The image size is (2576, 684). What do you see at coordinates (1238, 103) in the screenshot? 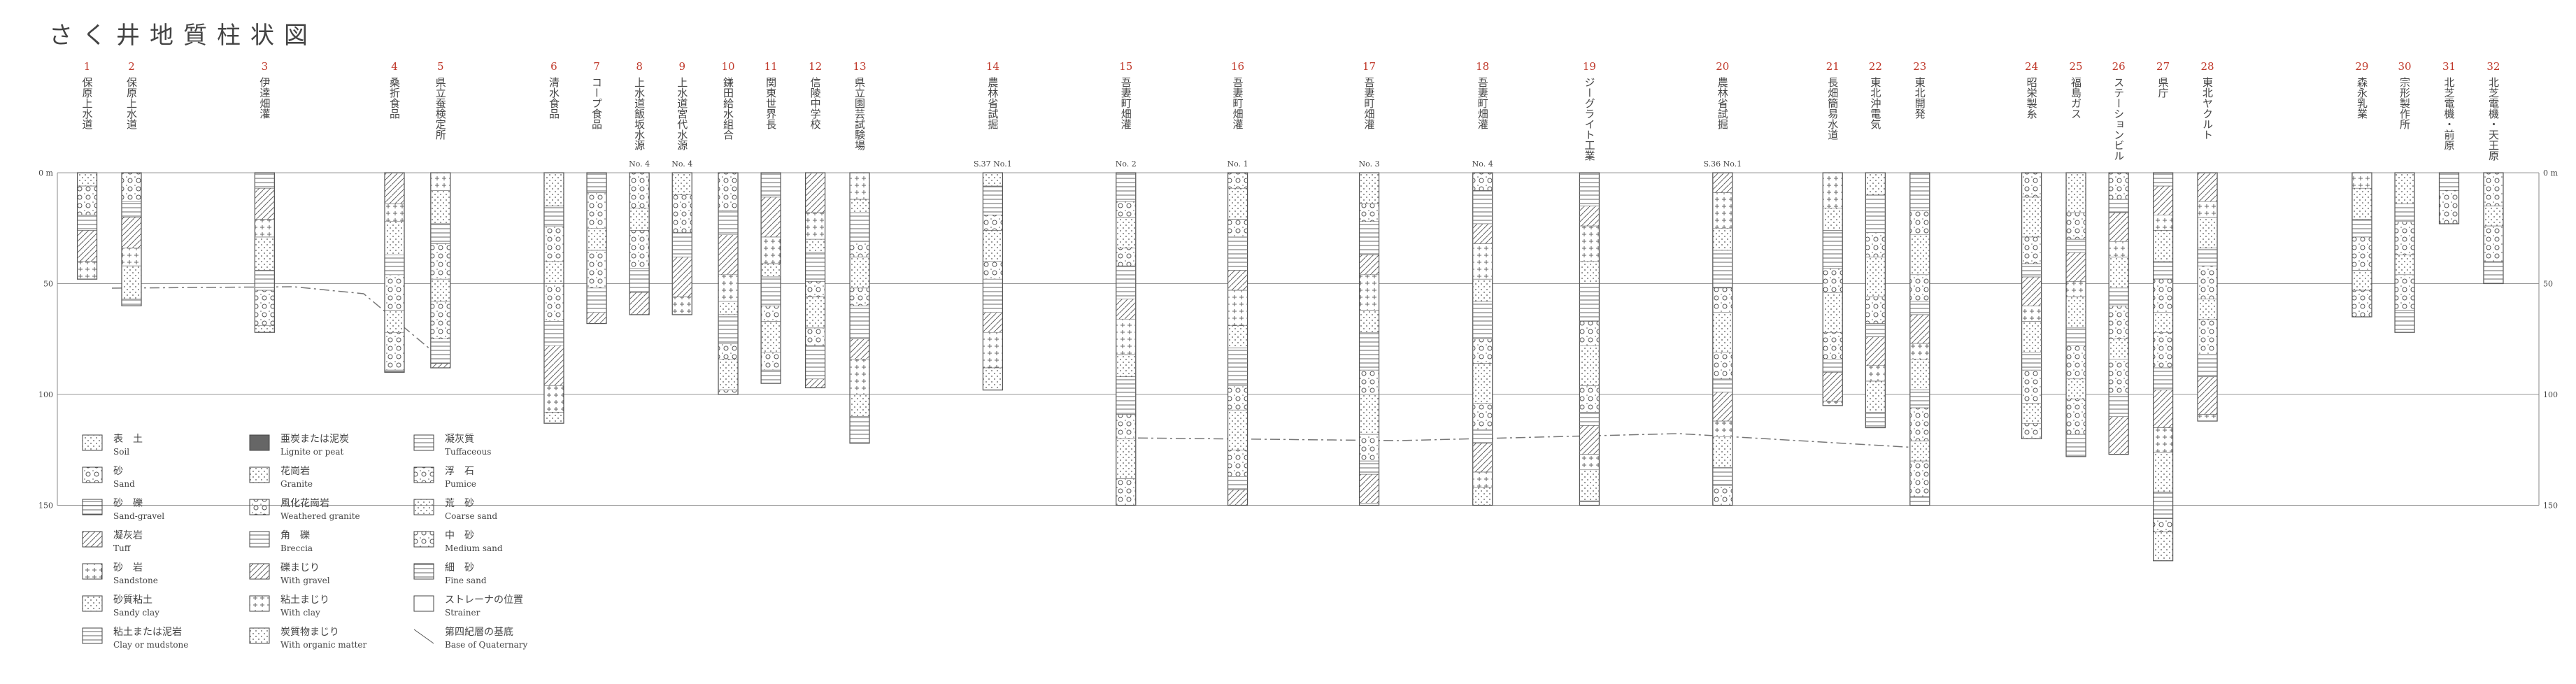
I see `well-name: 吾妻町畑灌` at bounding box center [1238, 103].